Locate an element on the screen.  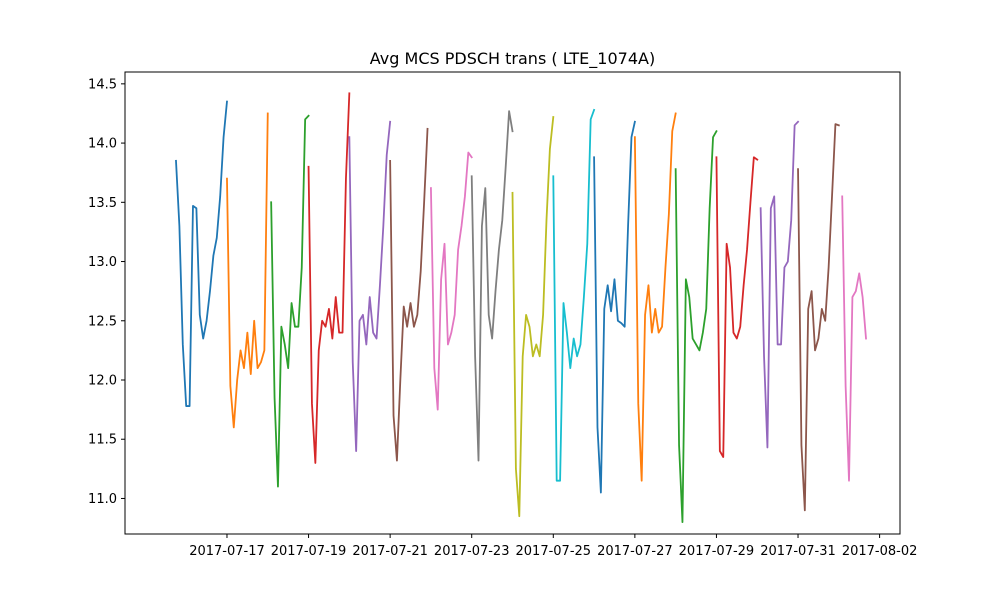
x-tick-label: 2017-07-27 is located at coordinates (635, 551).